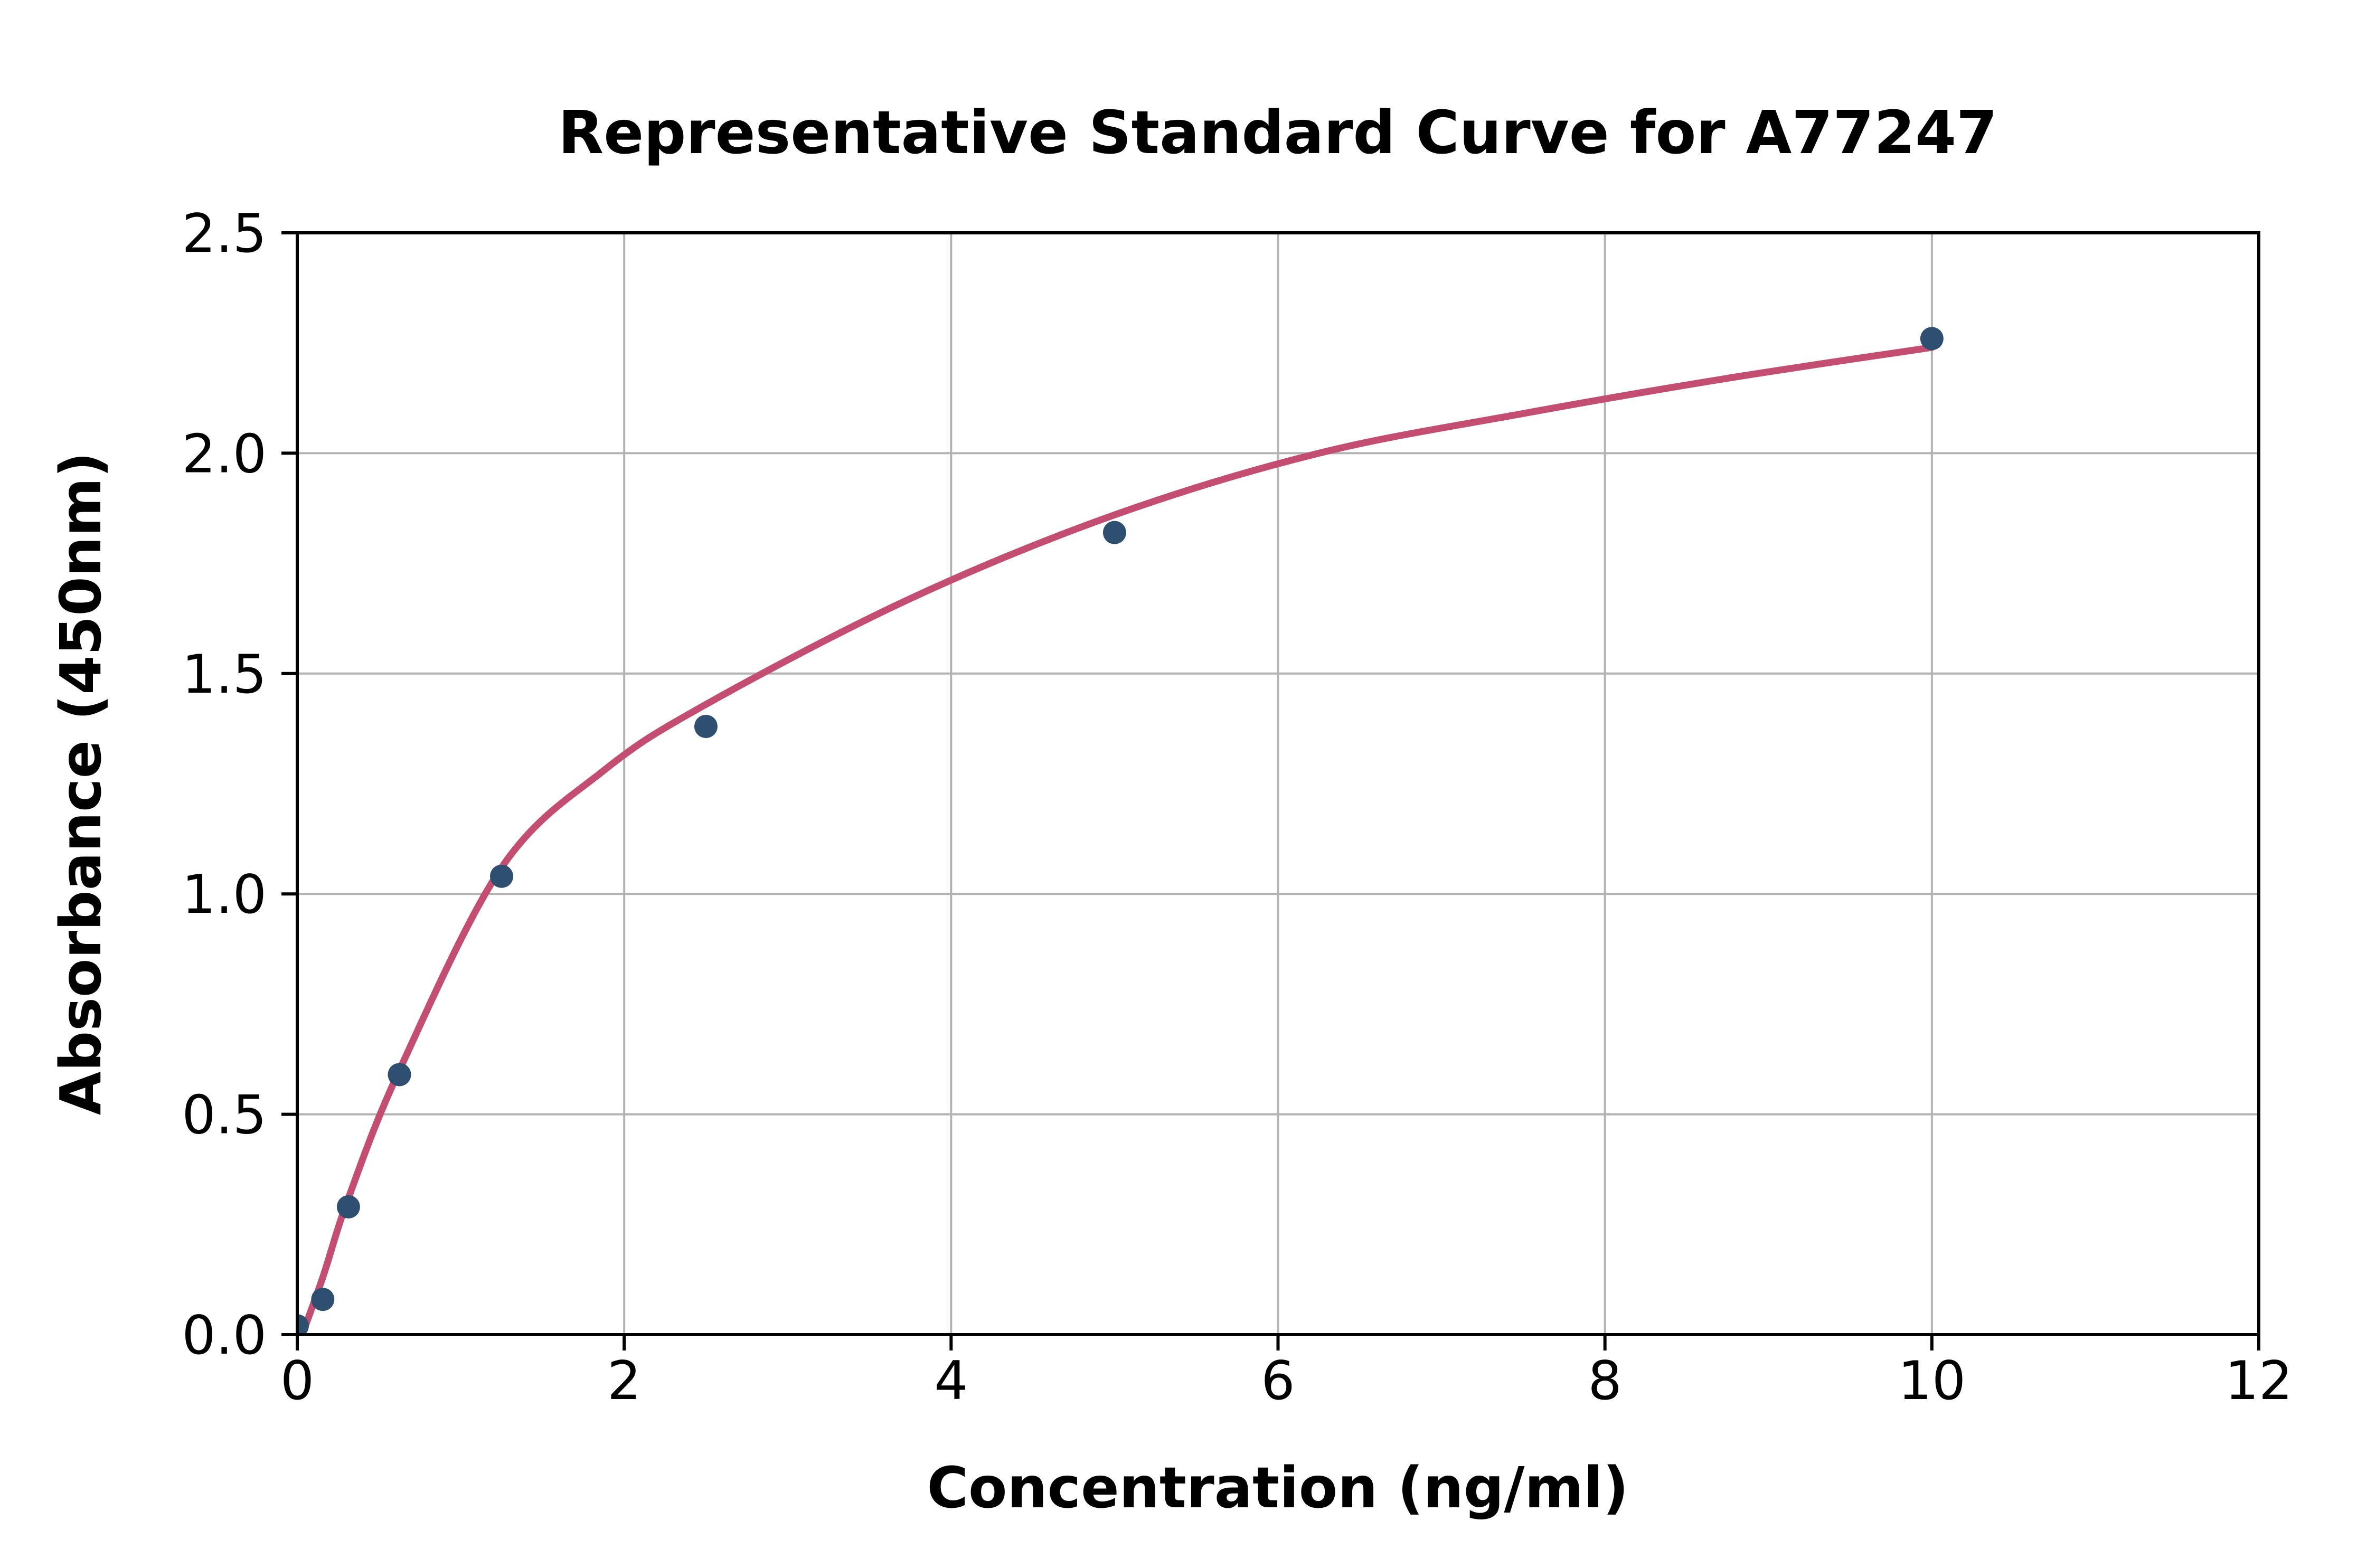 The height and width of the screenshot is (1568, 2376). What do you see at coordinates (1605, 1381) in the screenshot?
I see `x-tick-label: 8` at bounding box center [1605, 1381].